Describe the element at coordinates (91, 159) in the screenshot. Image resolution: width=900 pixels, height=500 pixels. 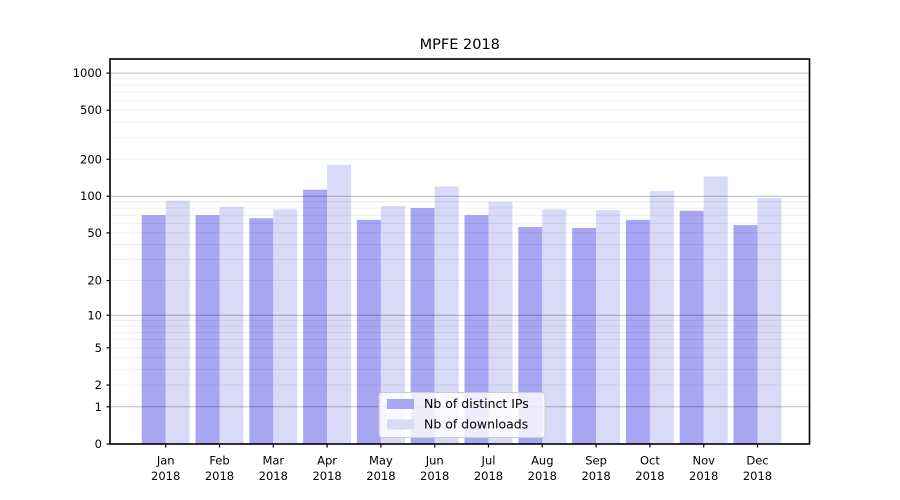
I see `y-tick-label-200: 200` at that location.